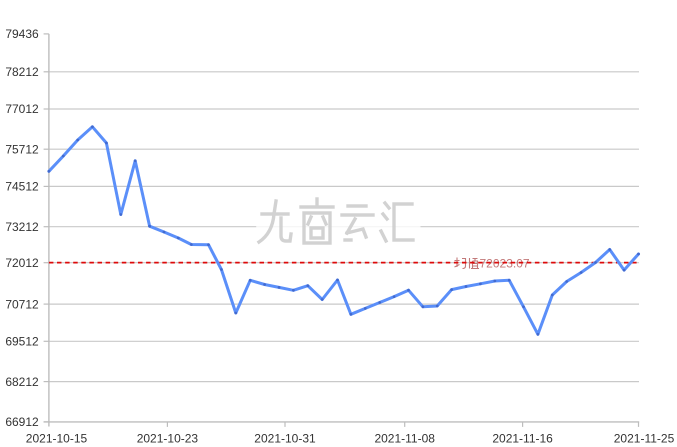 The width and height of the screenshot is (677, 447). I want to click on svg-text: 74512, so click(22, 187).